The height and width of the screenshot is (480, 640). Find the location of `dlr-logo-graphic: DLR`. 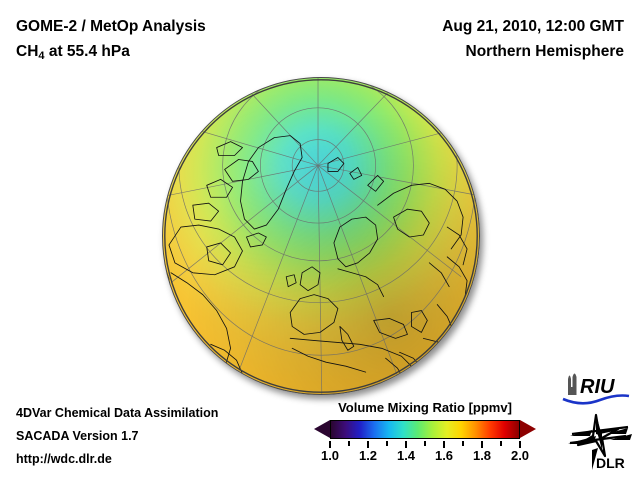

dlr-logo-graphic: DLR is located at coordinates (600, 442).